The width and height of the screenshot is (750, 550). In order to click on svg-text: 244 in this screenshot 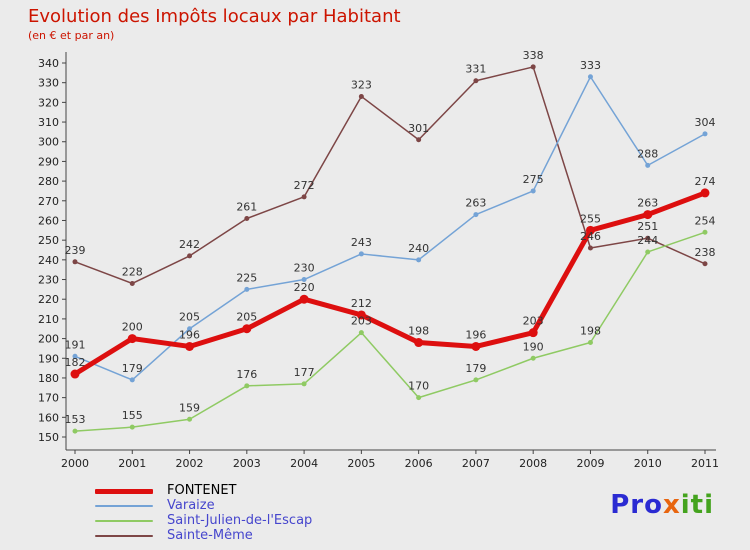, I will do `click(647, 240)`.